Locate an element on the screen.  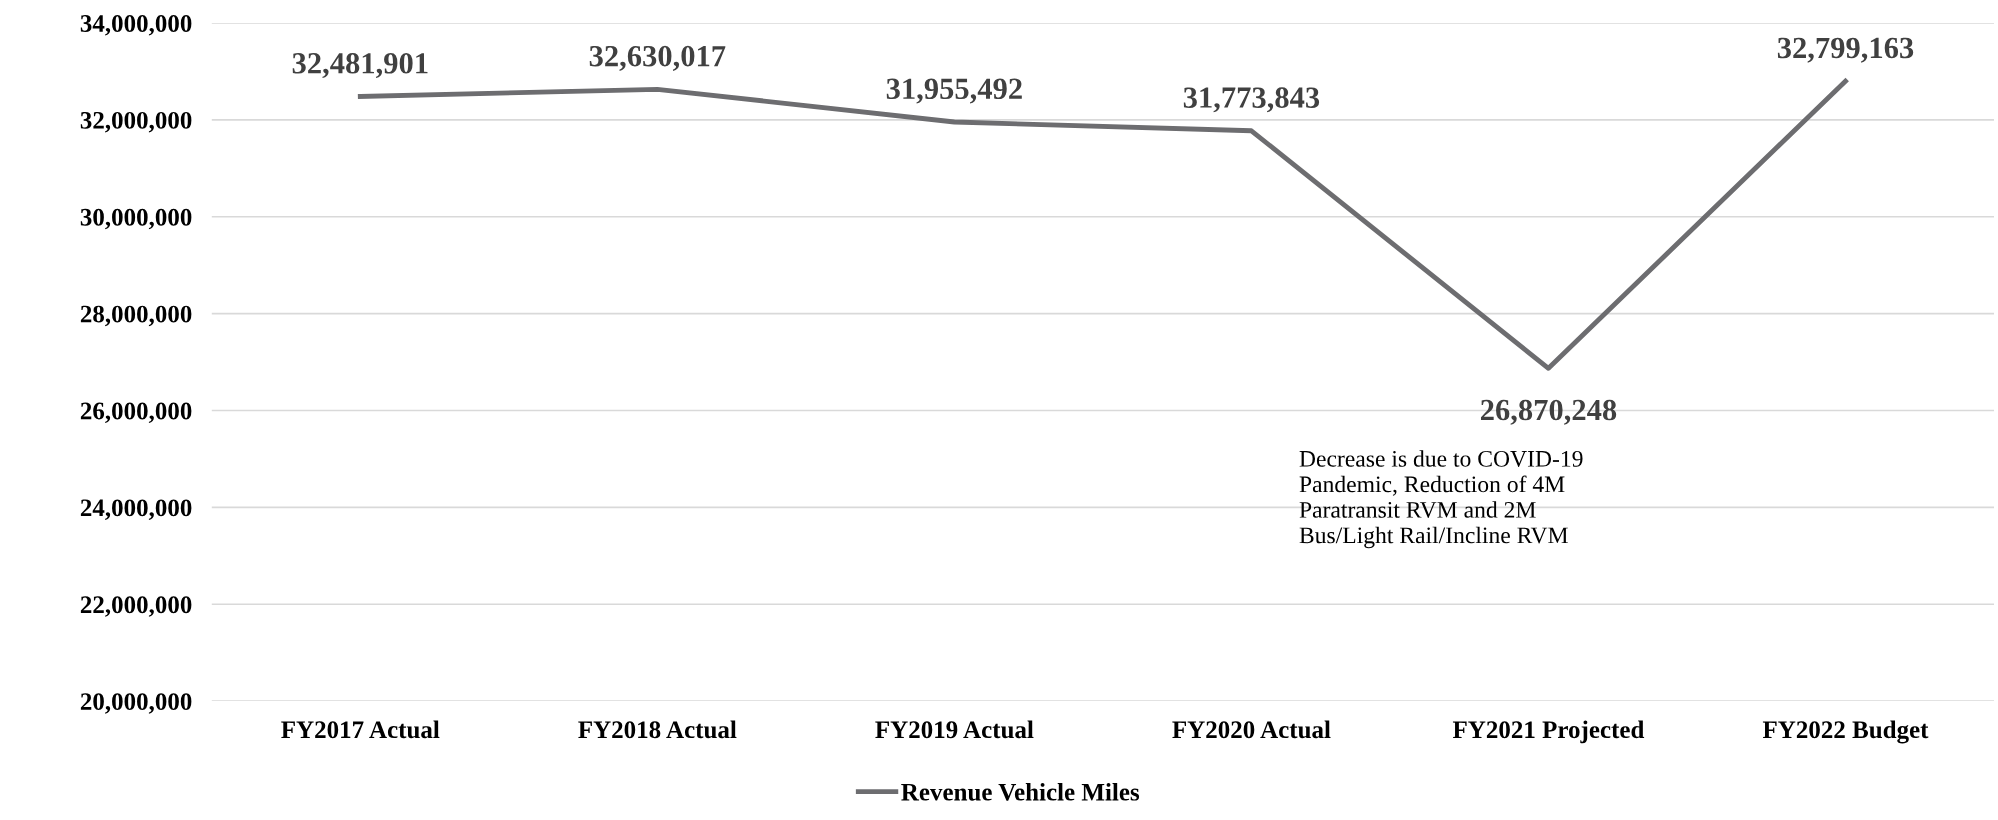
data-label: 31,955,492 is located at coordinates (954, 91).